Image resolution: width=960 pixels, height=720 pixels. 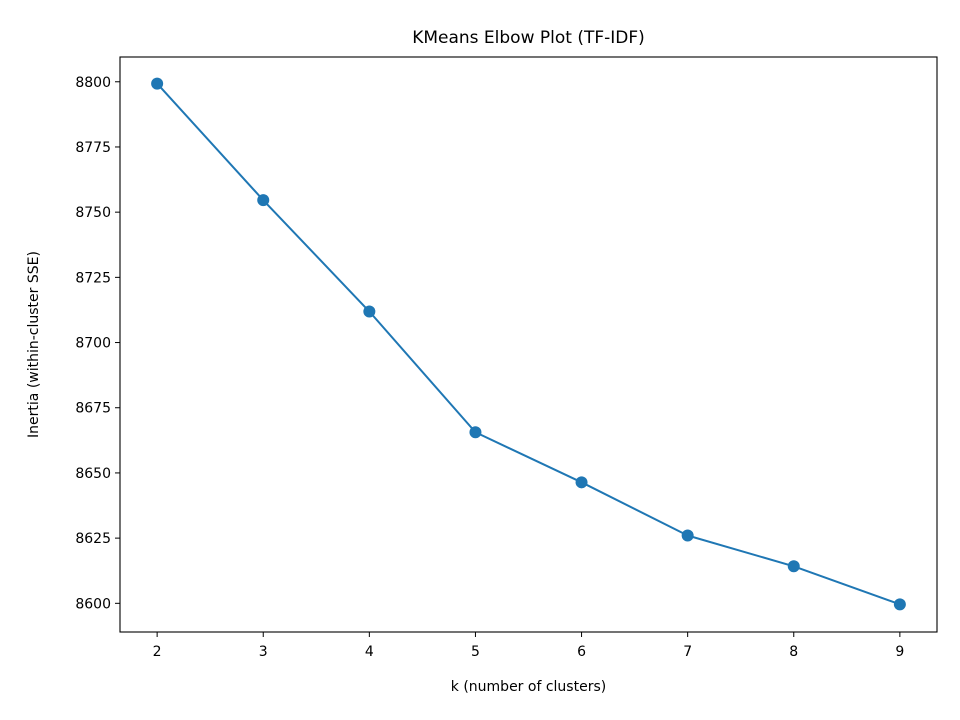 I want to click on x-tick-label: 4, so click(x=369, y=652).